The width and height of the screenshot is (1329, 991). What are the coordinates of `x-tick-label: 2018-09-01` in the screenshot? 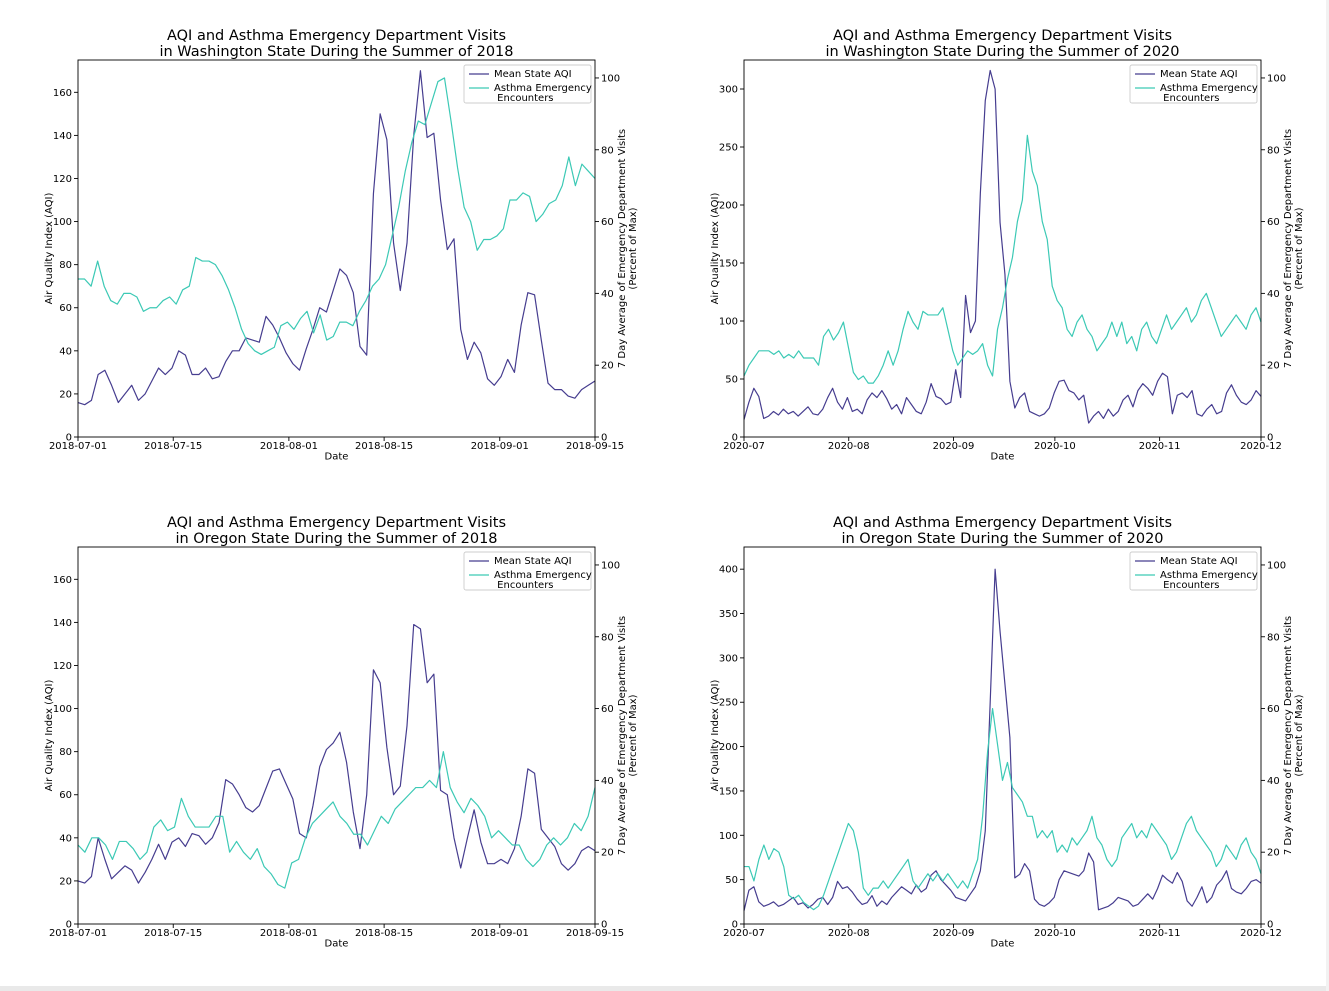 It's located at (500, 446).